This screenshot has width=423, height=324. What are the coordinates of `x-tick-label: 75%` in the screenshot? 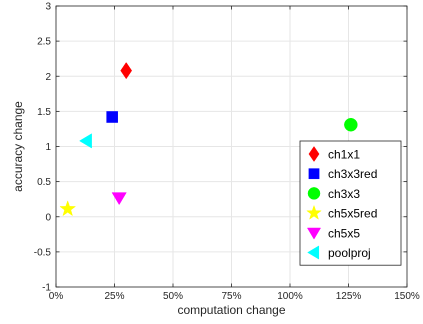 It's located at (231, 296).